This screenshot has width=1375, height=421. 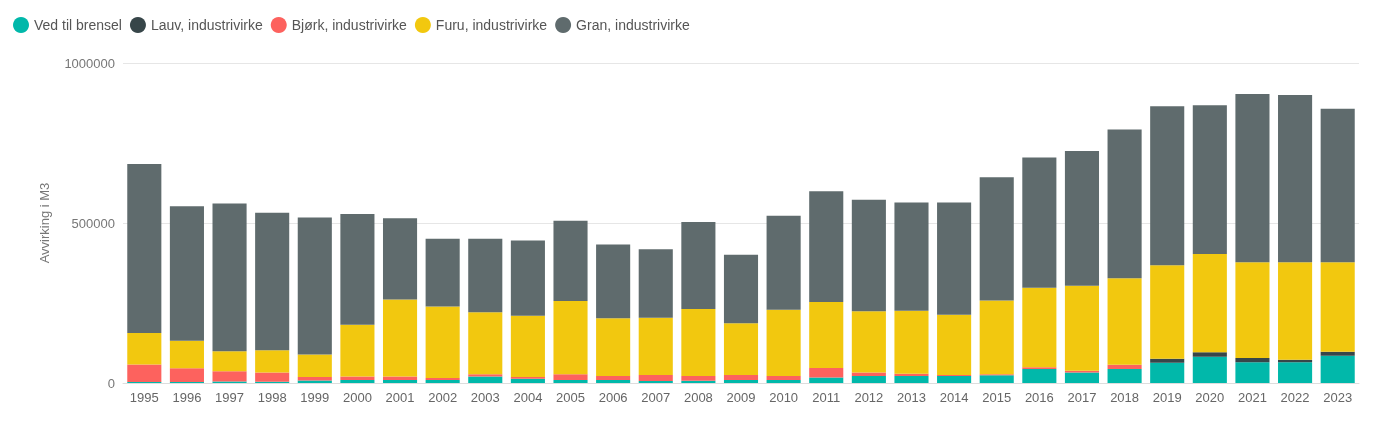 I want to click on y-tick-label: 1000000, so click(x=89, y=63).